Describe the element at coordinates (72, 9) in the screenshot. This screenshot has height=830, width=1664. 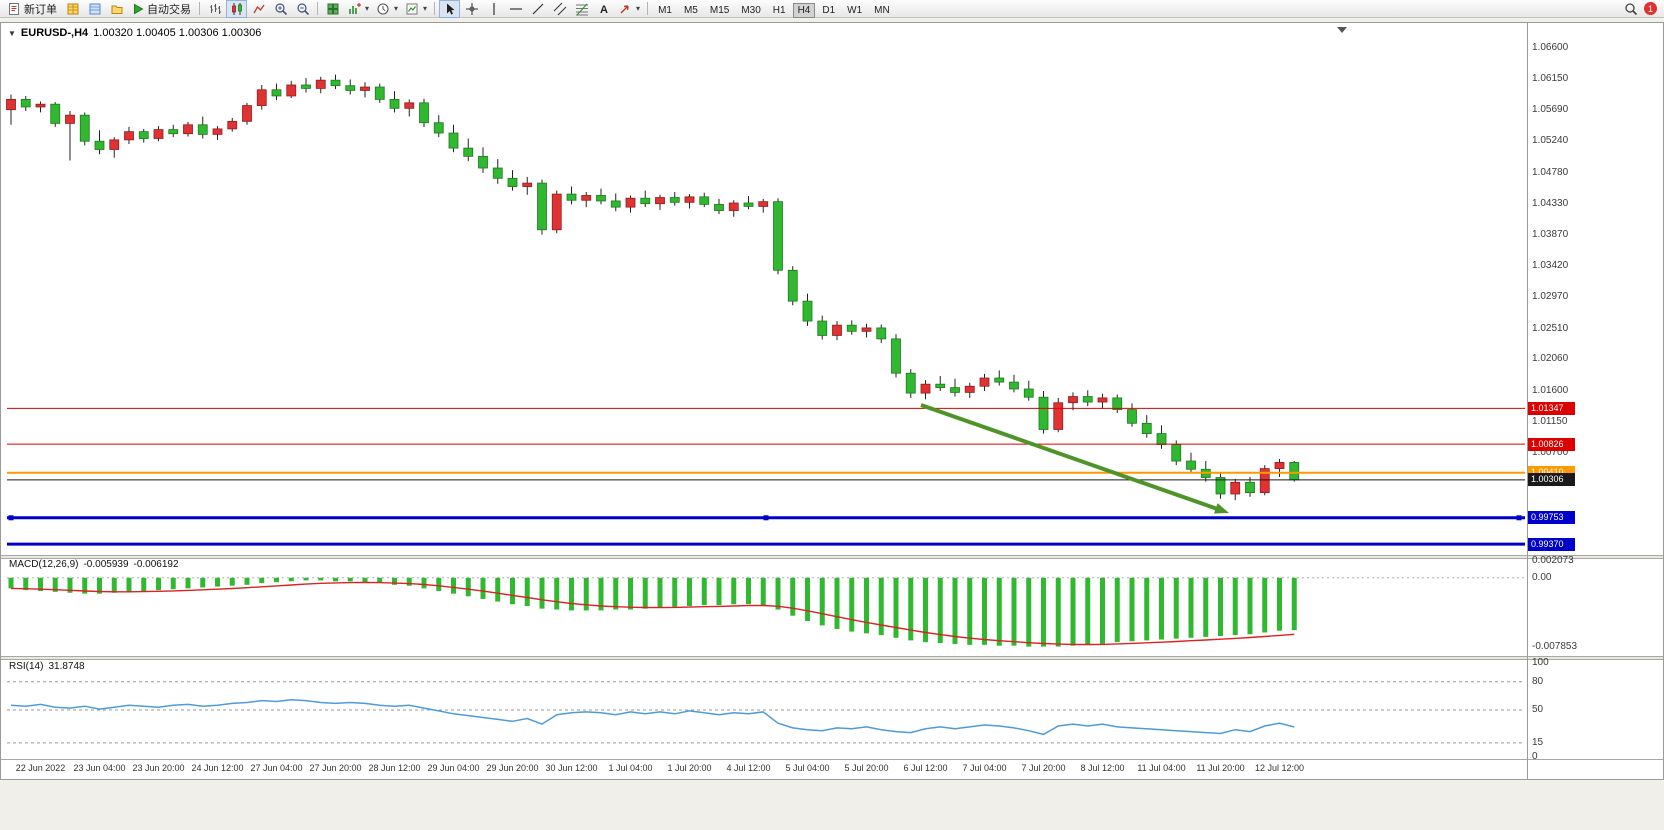
I see `market-watch-icon` at that location.